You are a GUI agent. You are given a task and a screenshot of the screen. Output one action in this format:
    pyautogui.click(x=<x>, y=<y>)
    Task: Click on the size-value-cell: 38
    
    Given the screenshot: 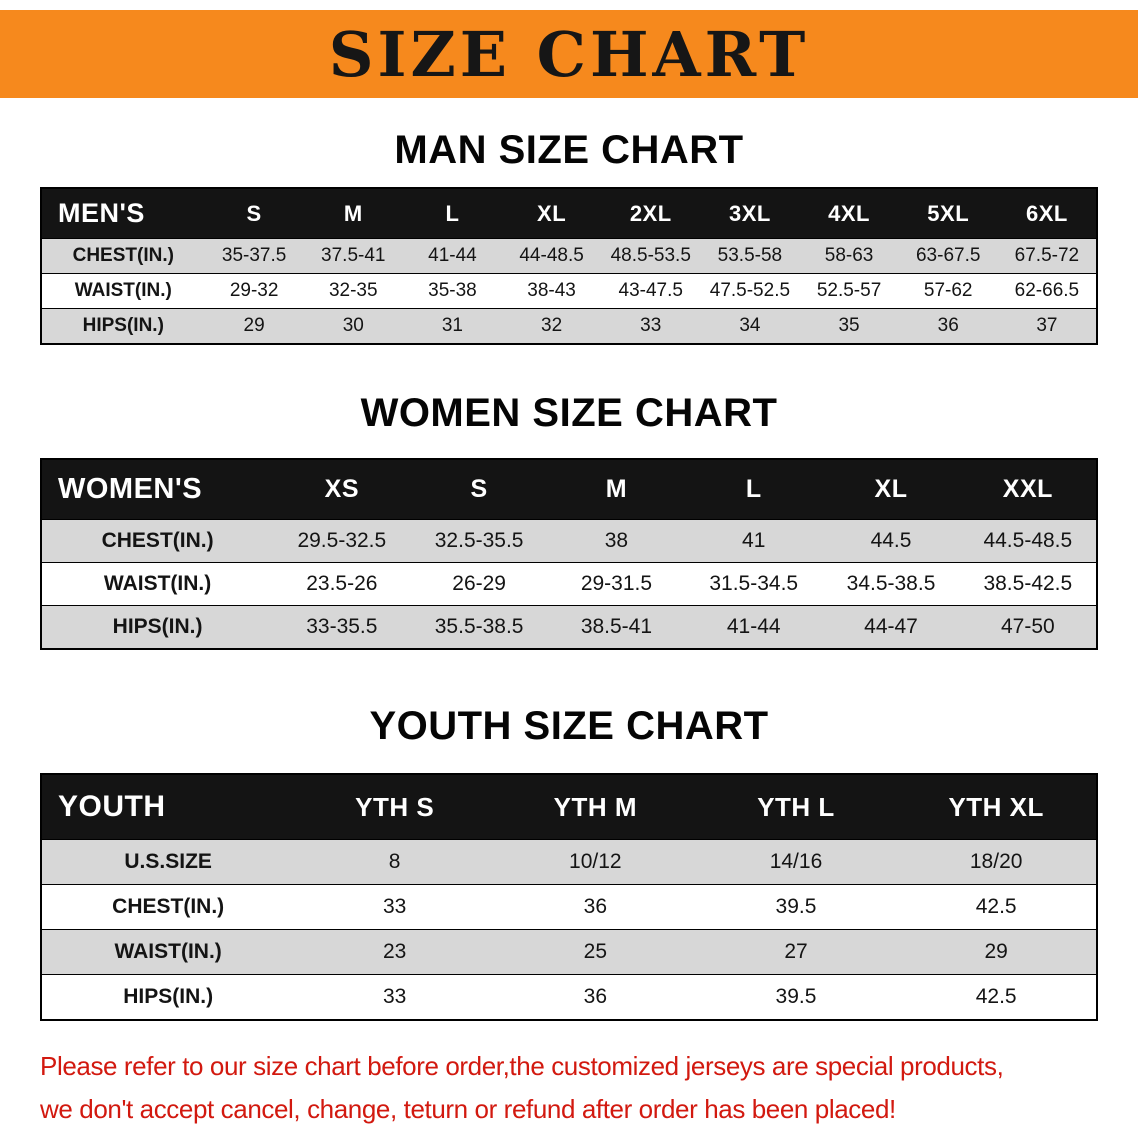 What is the action you would take?
    pyautogui.click(x=616, y=541)
    